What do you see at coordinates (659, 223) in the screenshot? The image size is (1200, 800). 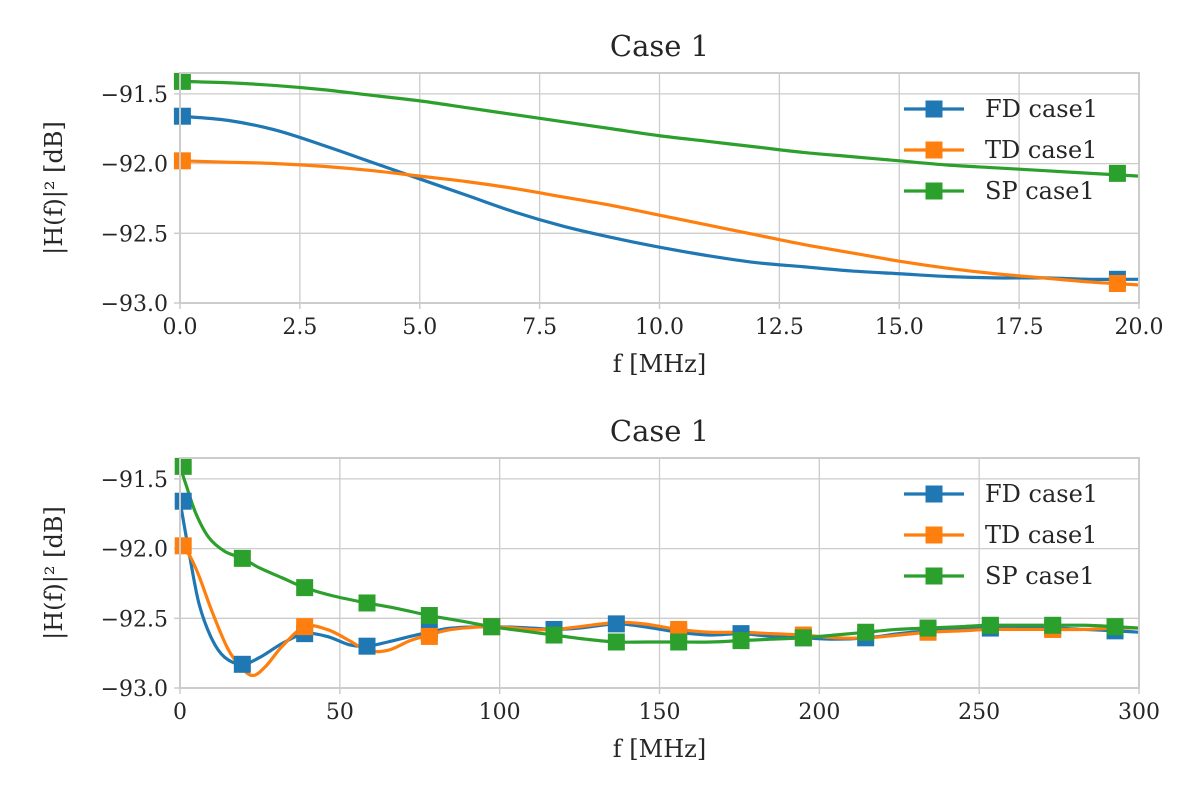 I see `series-line-td-case1` at bounding box center [659, 223].